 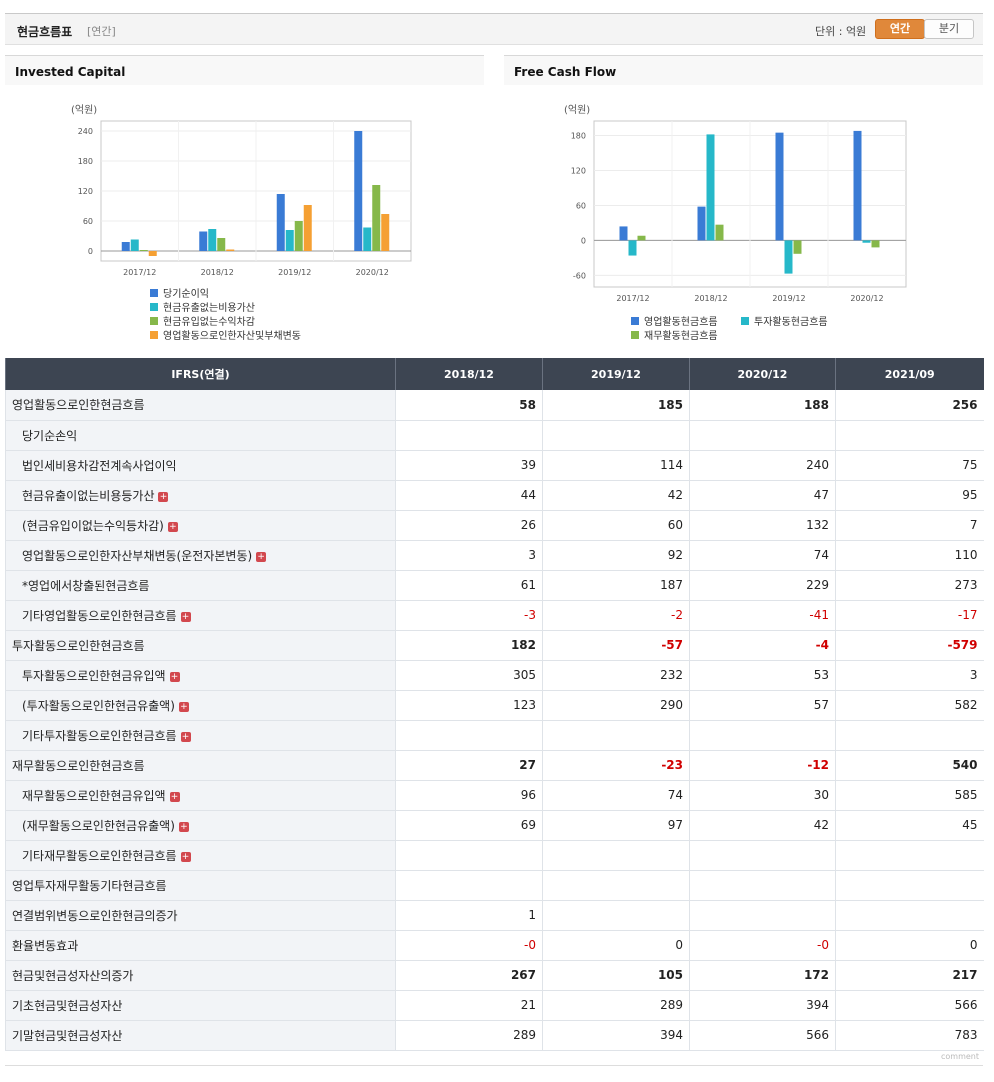 I want to click on row-label-text: 재무활동으로인한현금흐름, so click(x=78, y=765).